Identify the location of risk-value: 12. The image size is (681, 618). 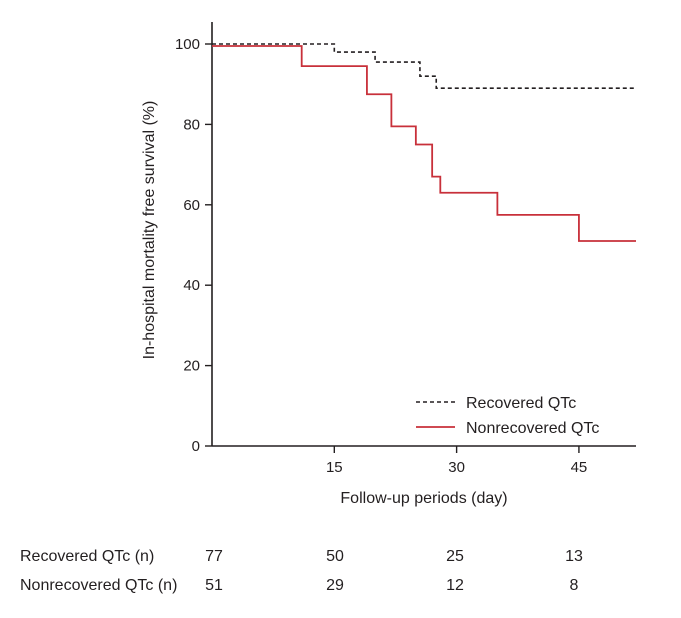
(455, 585).